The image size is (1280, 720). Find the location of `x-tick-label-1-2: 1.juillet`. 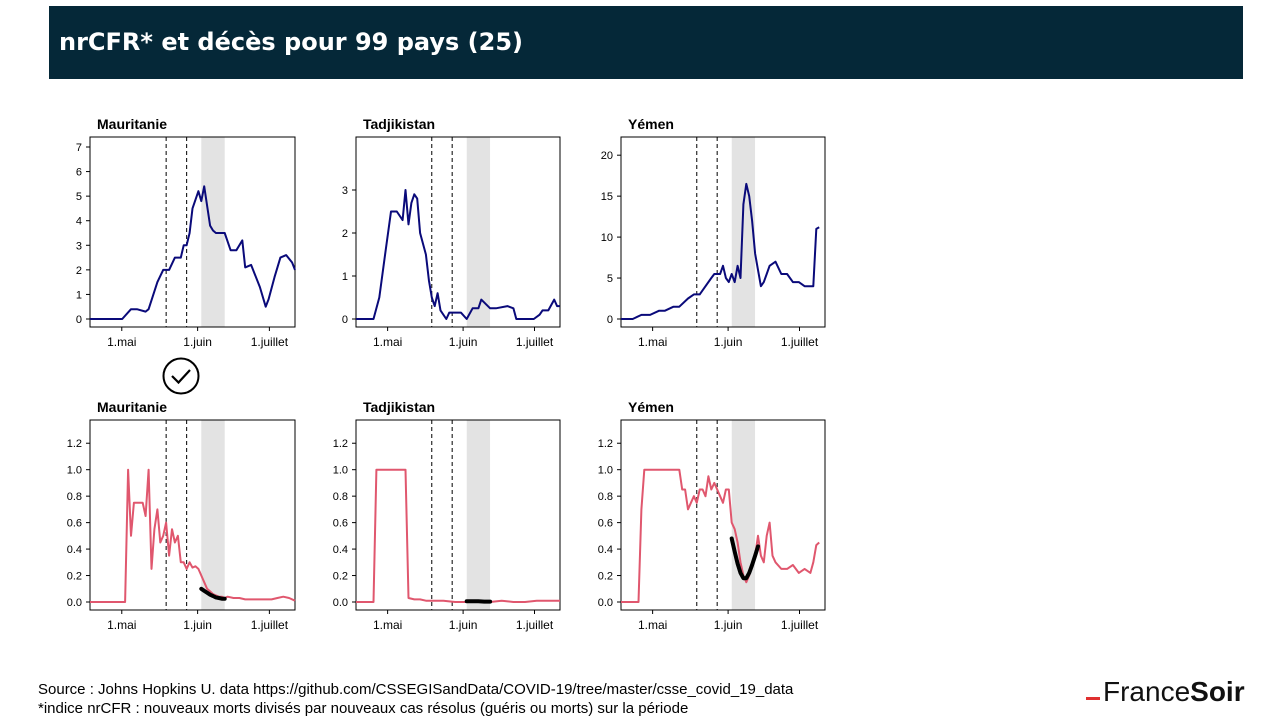

x-tick-label-1-2: 1.juillet is located at coordinates (270, 342).